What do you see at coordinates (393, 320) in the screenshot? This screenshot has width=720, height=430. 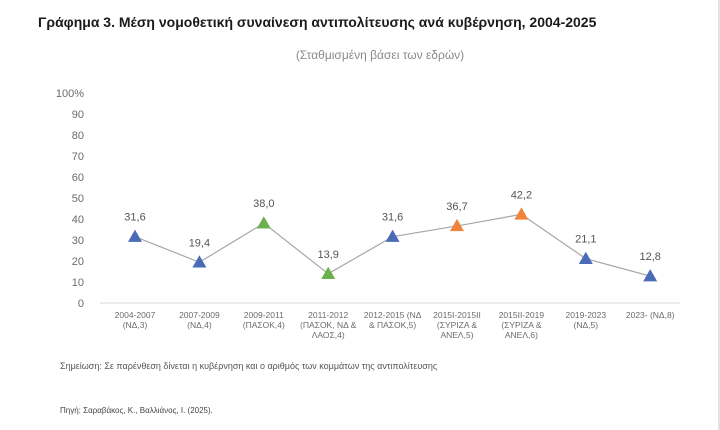 I see `x-tick-label: 2012-2015 (ΝΔ & ΠΑΣΟΚ,5)` at bounding box center [393, 320].